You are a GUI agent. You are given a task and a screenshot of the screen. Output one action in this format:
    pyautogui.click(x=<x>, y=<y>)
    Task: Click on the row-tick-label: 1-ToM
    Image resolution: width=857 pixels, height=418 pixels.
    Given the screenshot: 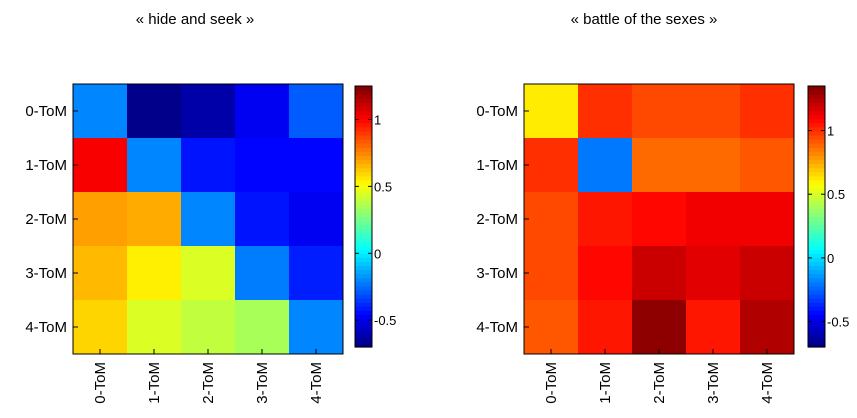 What is the action you would take?
    pyautogui.click(x=46, y=165)
    